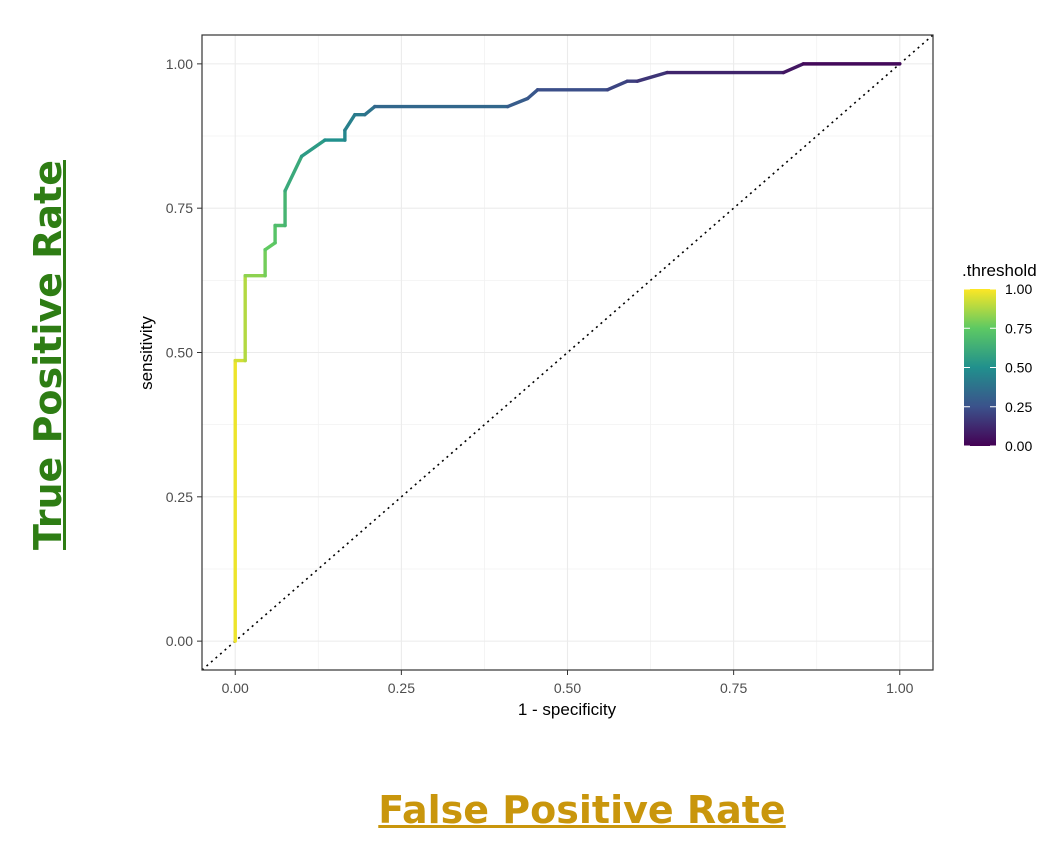 The image size is (1054, 845). I want to click on y-tick-label: 0.25, so click(179, 497).